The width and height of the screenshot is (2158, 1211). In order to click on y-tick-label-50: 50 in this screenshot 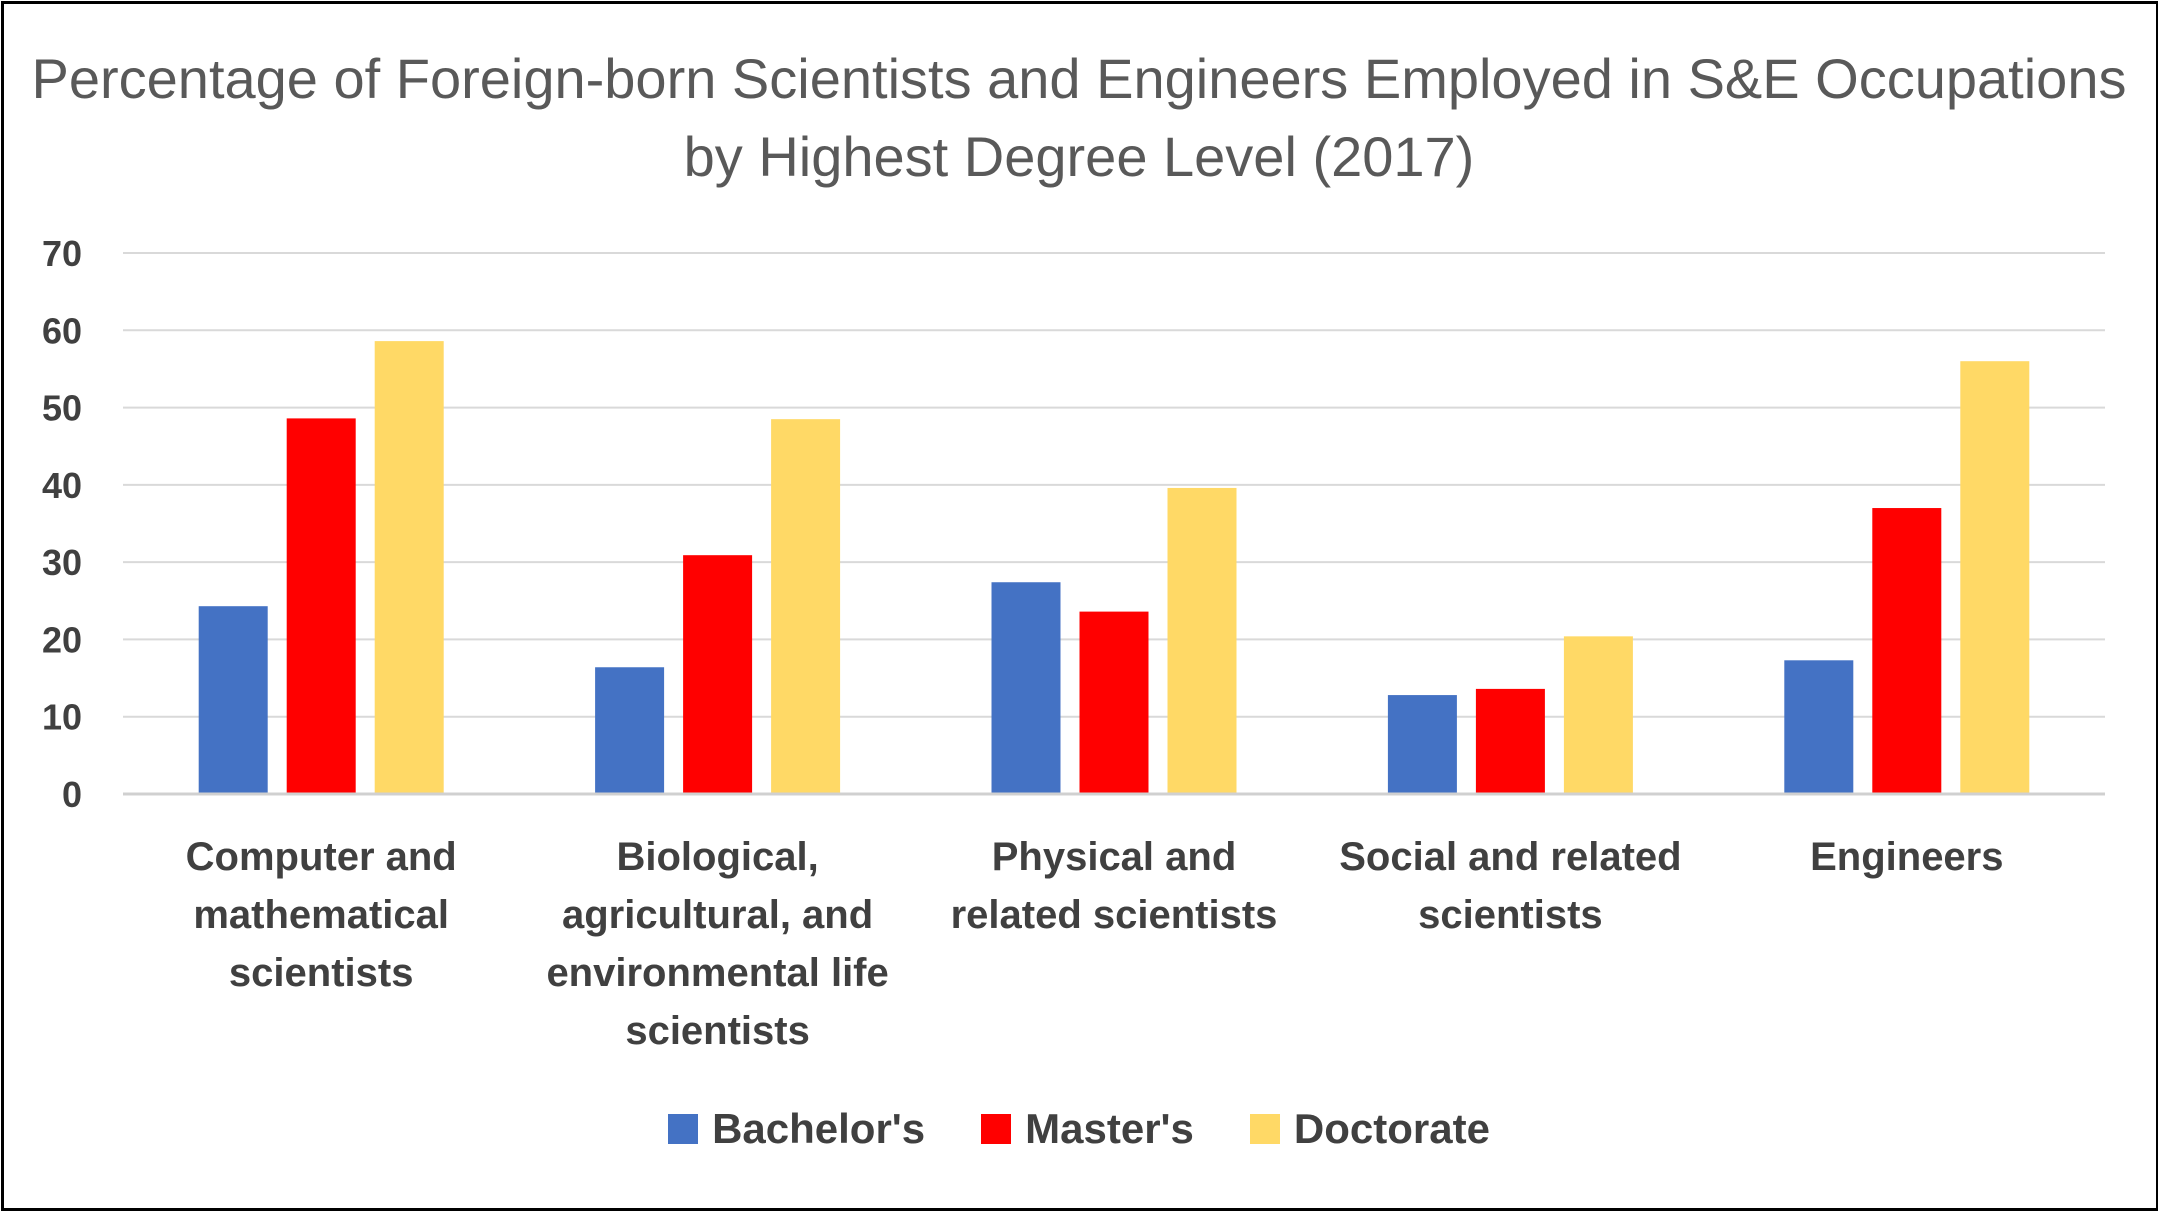, I will do `click(62, 408)`.